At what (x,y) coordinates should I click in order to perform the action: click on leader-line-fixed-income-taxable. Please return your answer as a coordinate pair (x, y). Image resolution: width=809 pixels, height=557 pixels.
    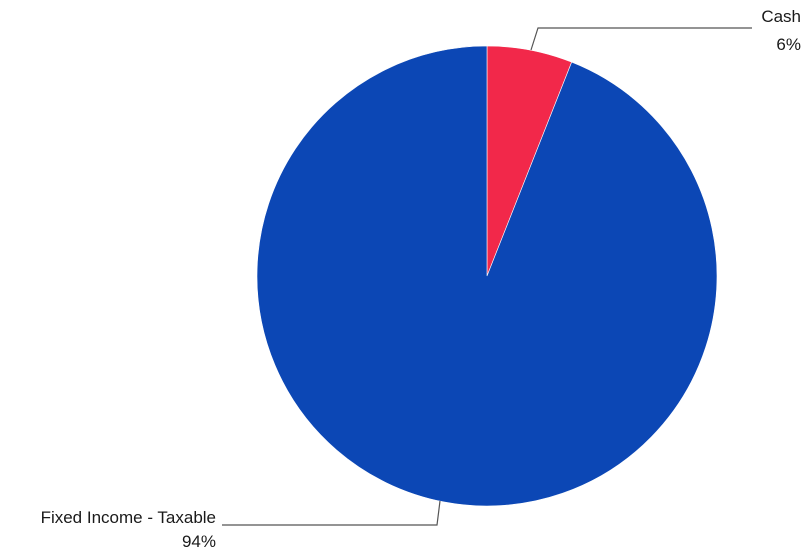
    Looking at the image, I should click on (331, 513).